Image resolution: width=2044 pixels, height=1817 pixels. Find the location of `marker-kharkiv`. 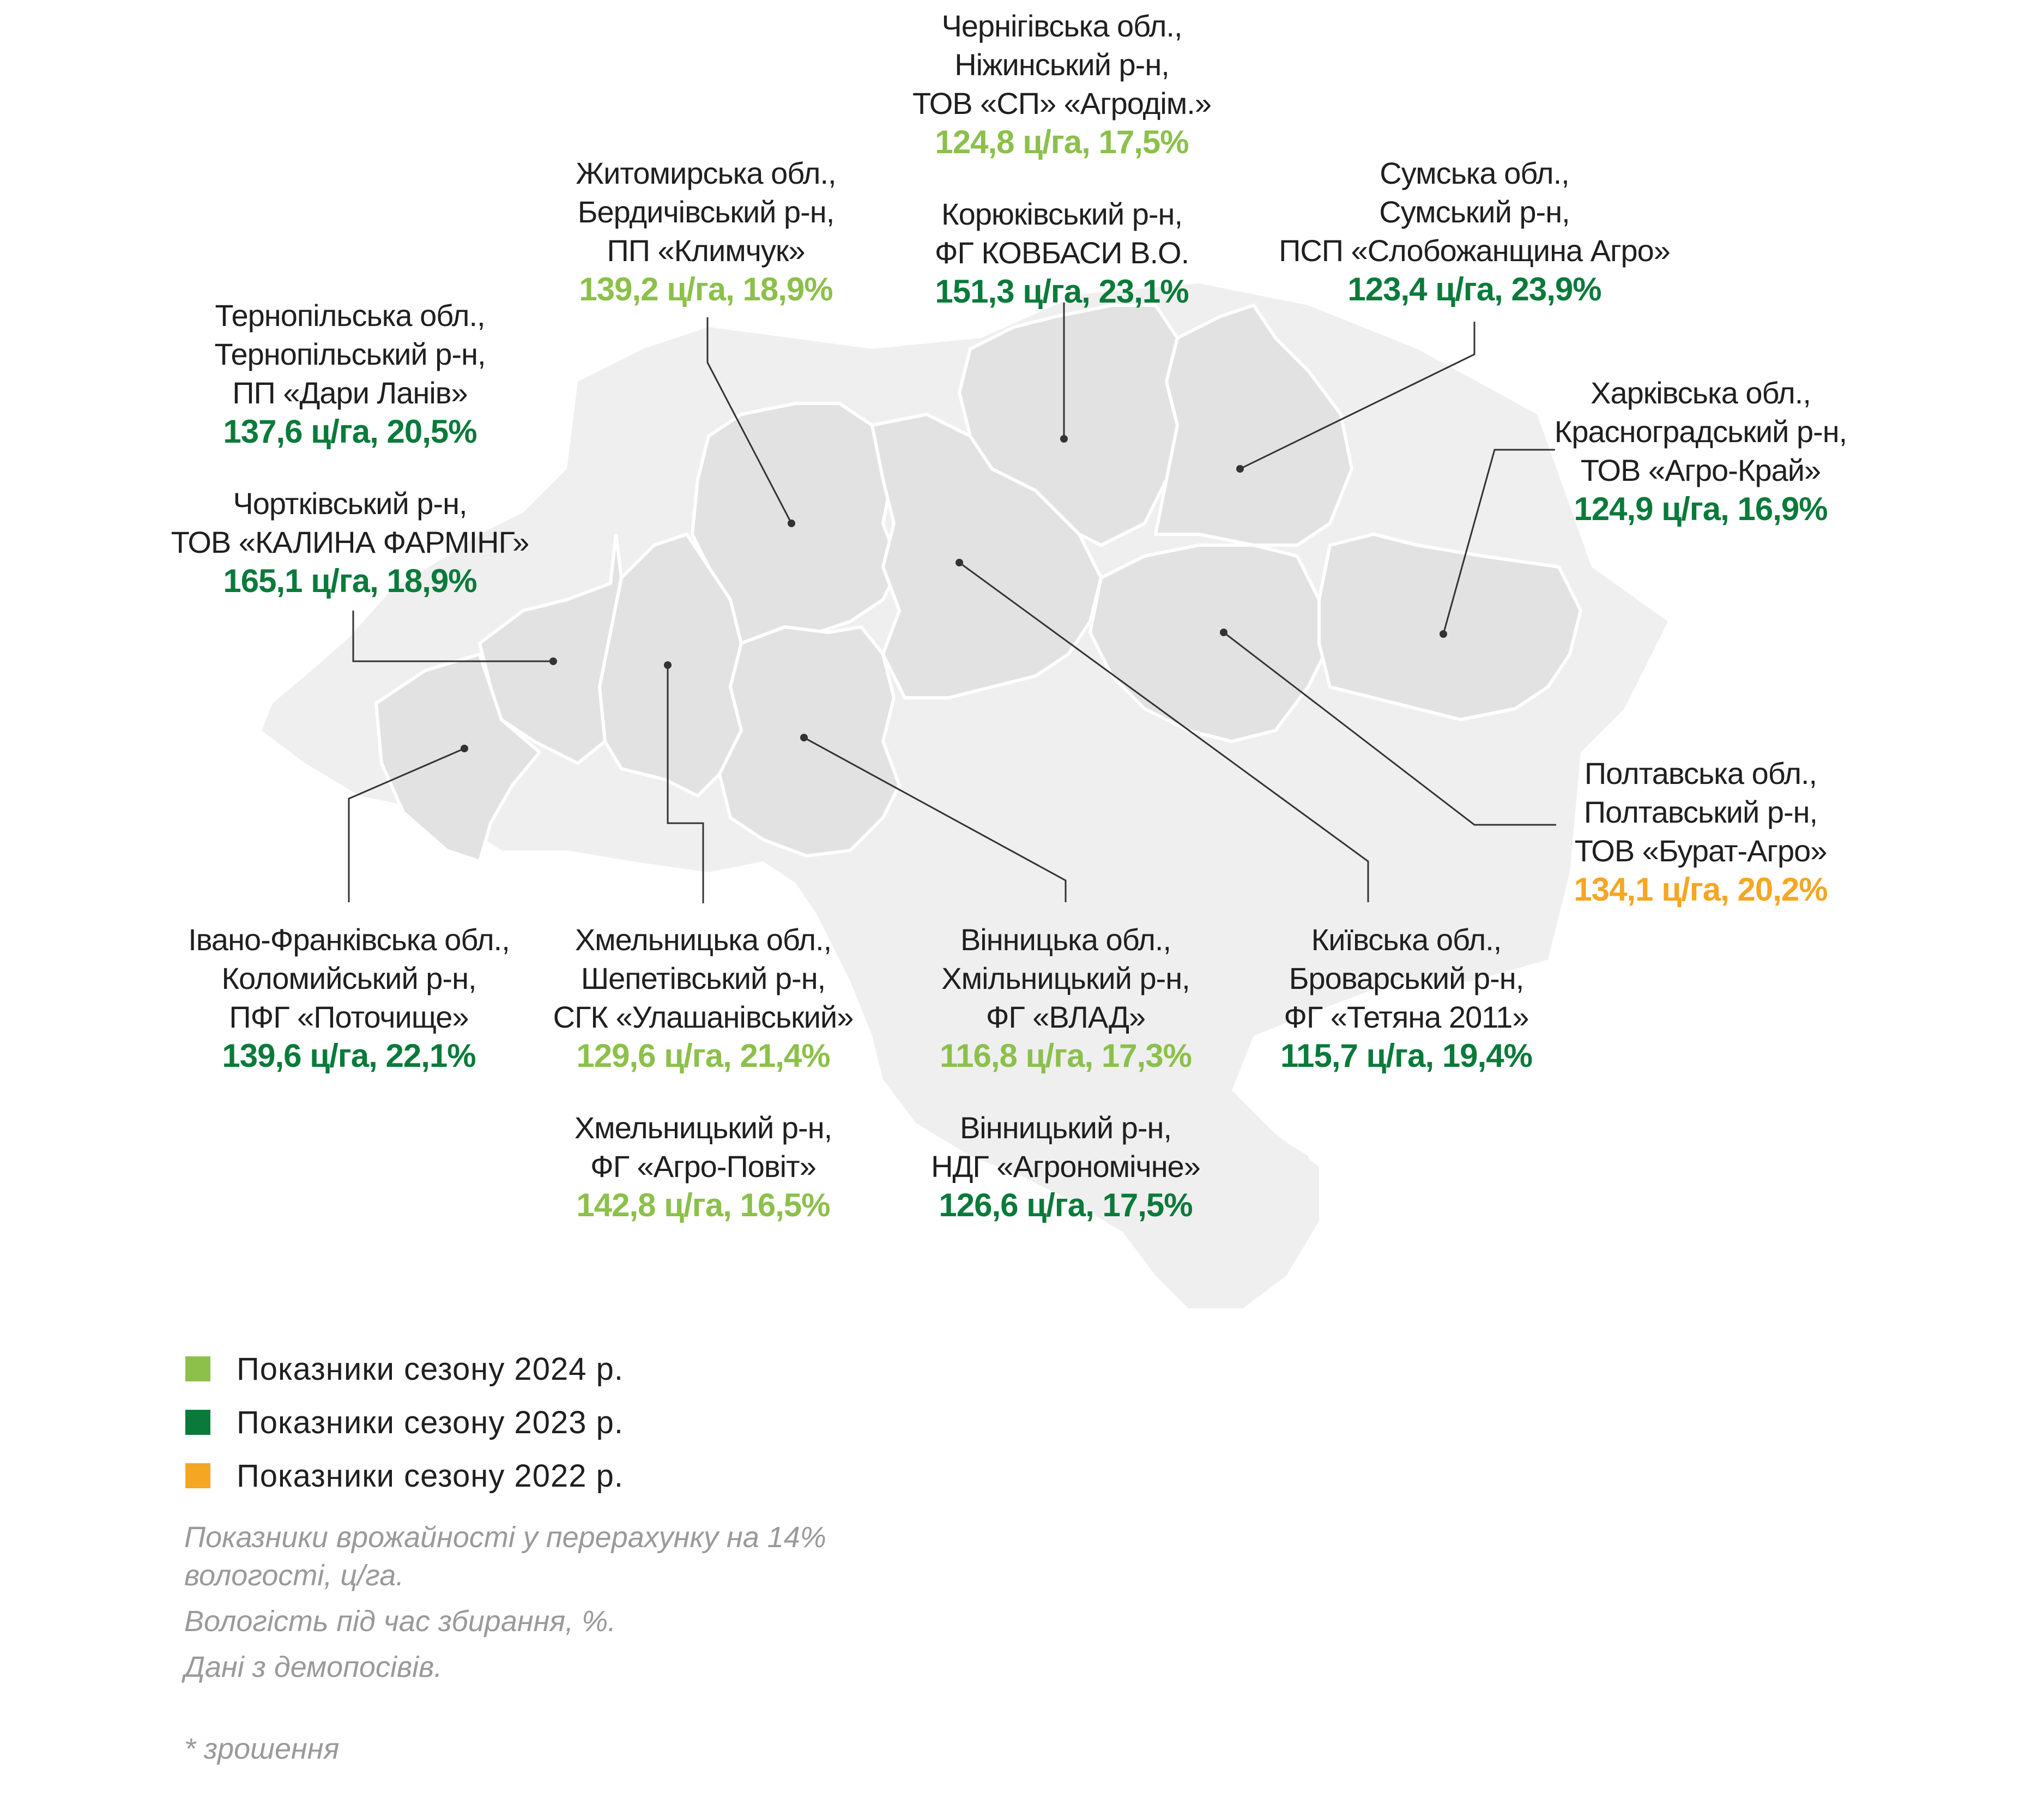

marker-kharkiv is located at coordinates (1444, 634).